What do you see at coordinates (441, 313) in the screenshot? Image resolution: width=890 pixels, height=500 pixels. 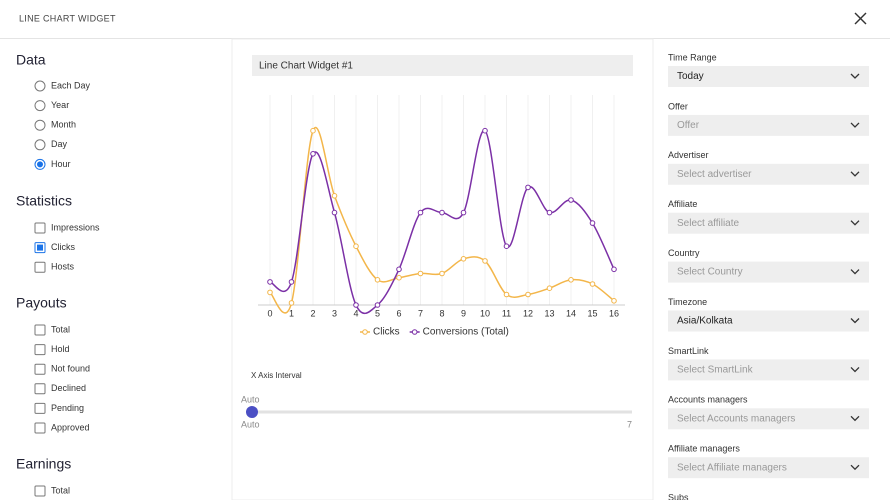 I see `x-tick-label: 8` at bounding box center [441, 313].